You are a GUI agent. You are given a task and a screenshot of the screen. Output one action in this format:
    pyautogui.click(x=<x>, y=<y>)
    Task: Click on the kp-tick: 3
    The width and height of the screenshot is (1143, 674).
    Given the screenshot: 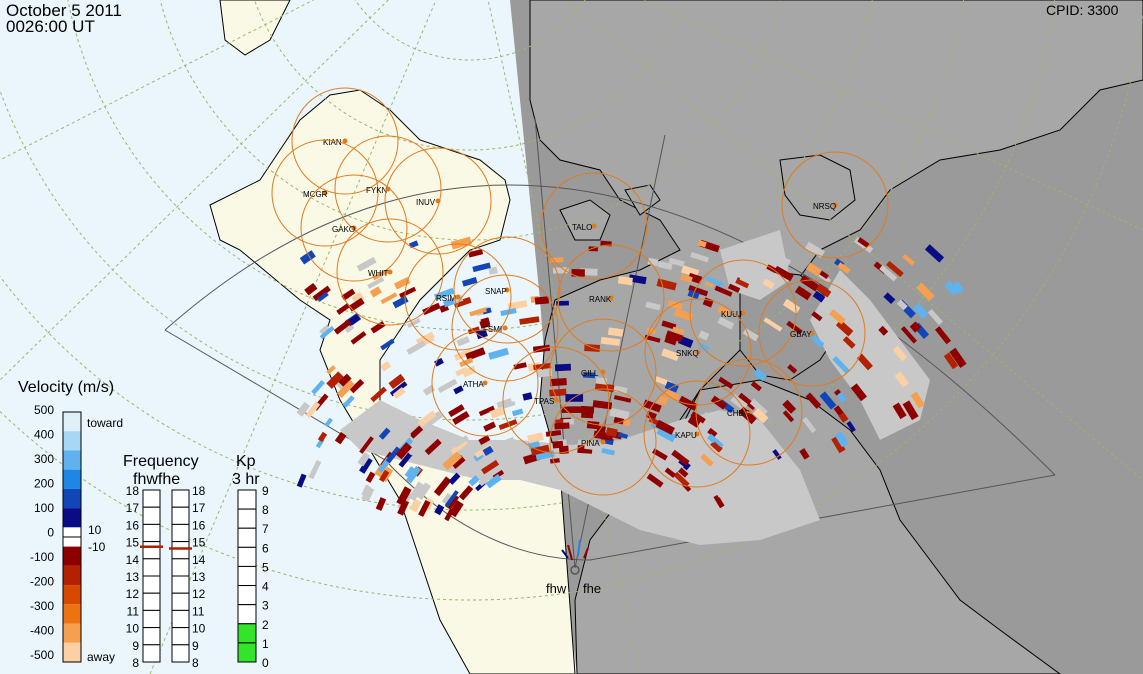 What is the action you would take?
    pyautogui.click(x=265, y=606)
    